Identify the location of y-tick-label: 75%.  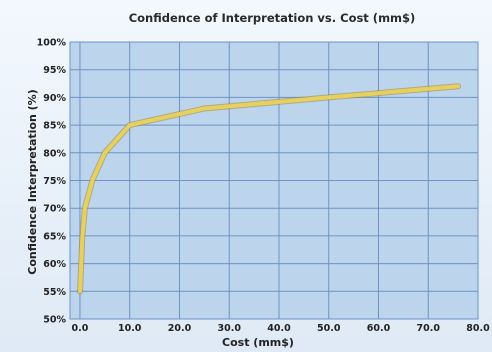
(54, 181).